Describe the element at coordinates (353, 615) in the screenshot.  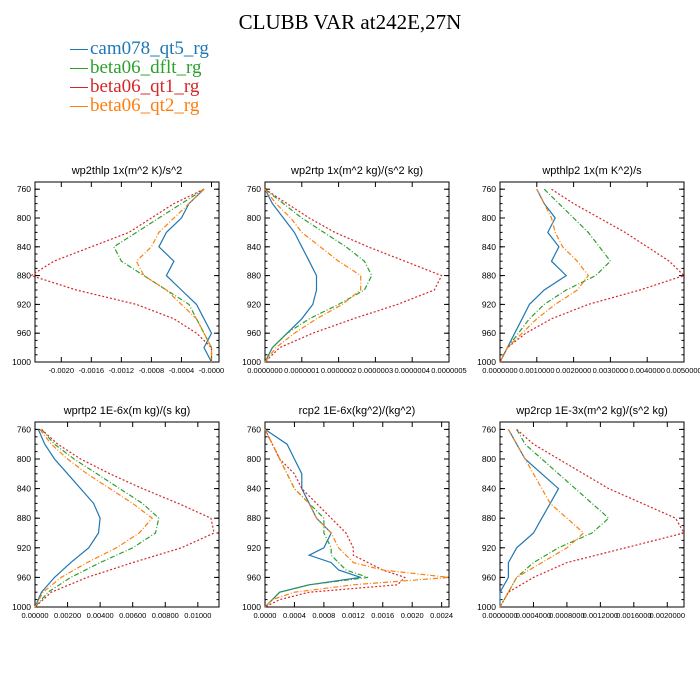
I see `x-tick-label: 0.0012` at that location.